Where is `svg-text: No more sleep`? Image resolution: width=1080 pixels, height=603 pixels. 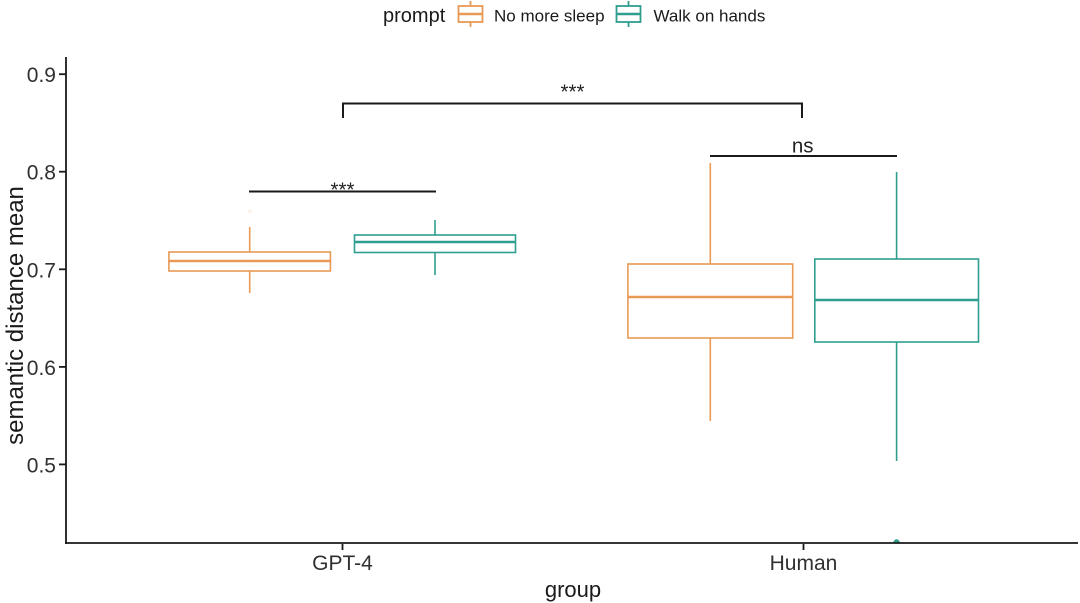
svg-text: No more sleep is located at coordinates (549, 16).